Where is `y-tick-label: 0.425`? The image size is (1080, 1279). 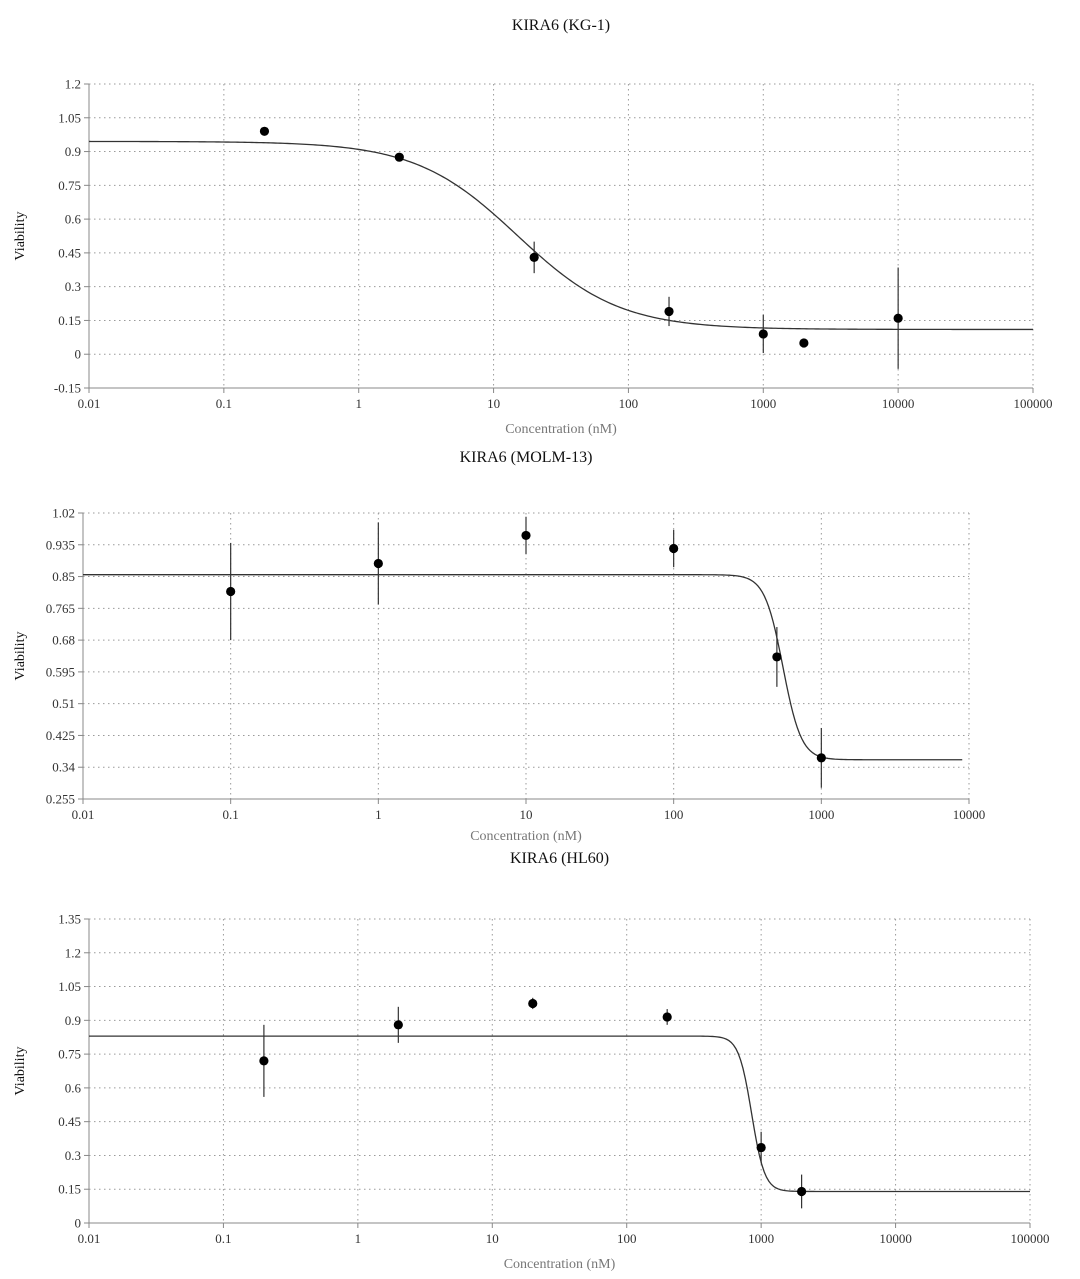 y-tick-label: 0.425 is located at coordinates (60, 735).